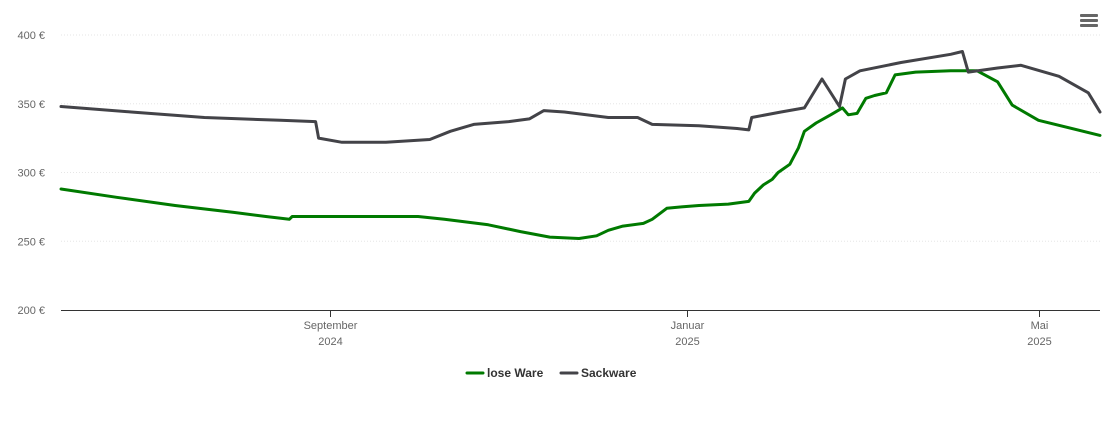 Image resolution: width=1110 pixels, height=423 pixels. Describe the element at coordinates (330, 342) in the screenshot. I see `x-tick-label-year: 2024` at that location.